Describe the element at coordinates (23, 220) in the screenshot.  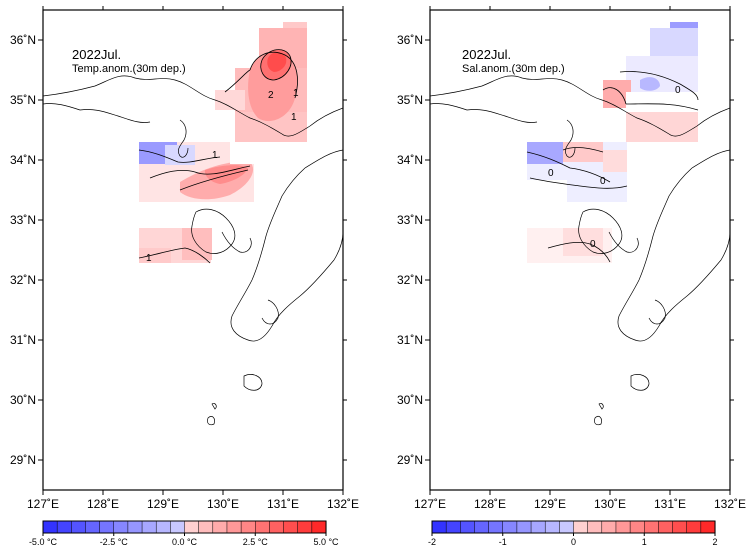
I see `temp-y-tick-label: 33˚N` at that location.